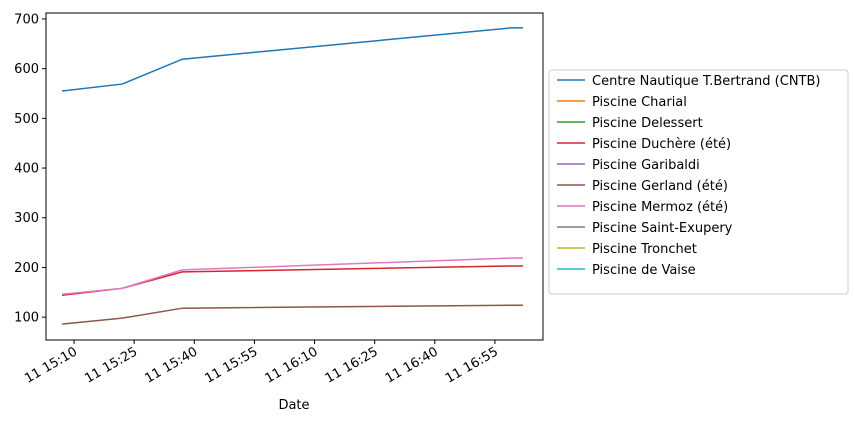  I want to click on legend-label: Piscine de Vaise, so click(644, 270).